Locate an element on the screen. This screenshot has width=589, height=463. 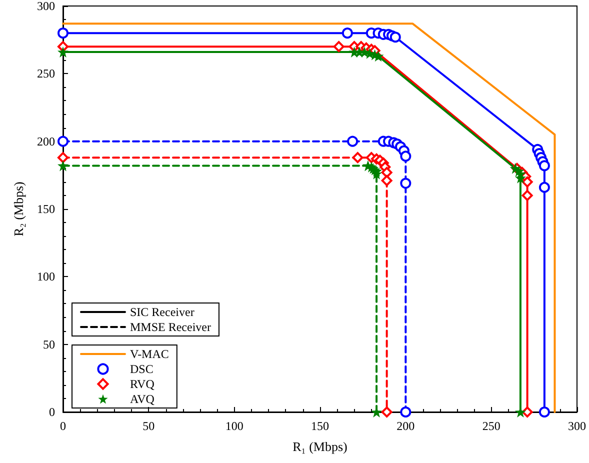
legend-label: DSC is located at coordinates (142, 369).